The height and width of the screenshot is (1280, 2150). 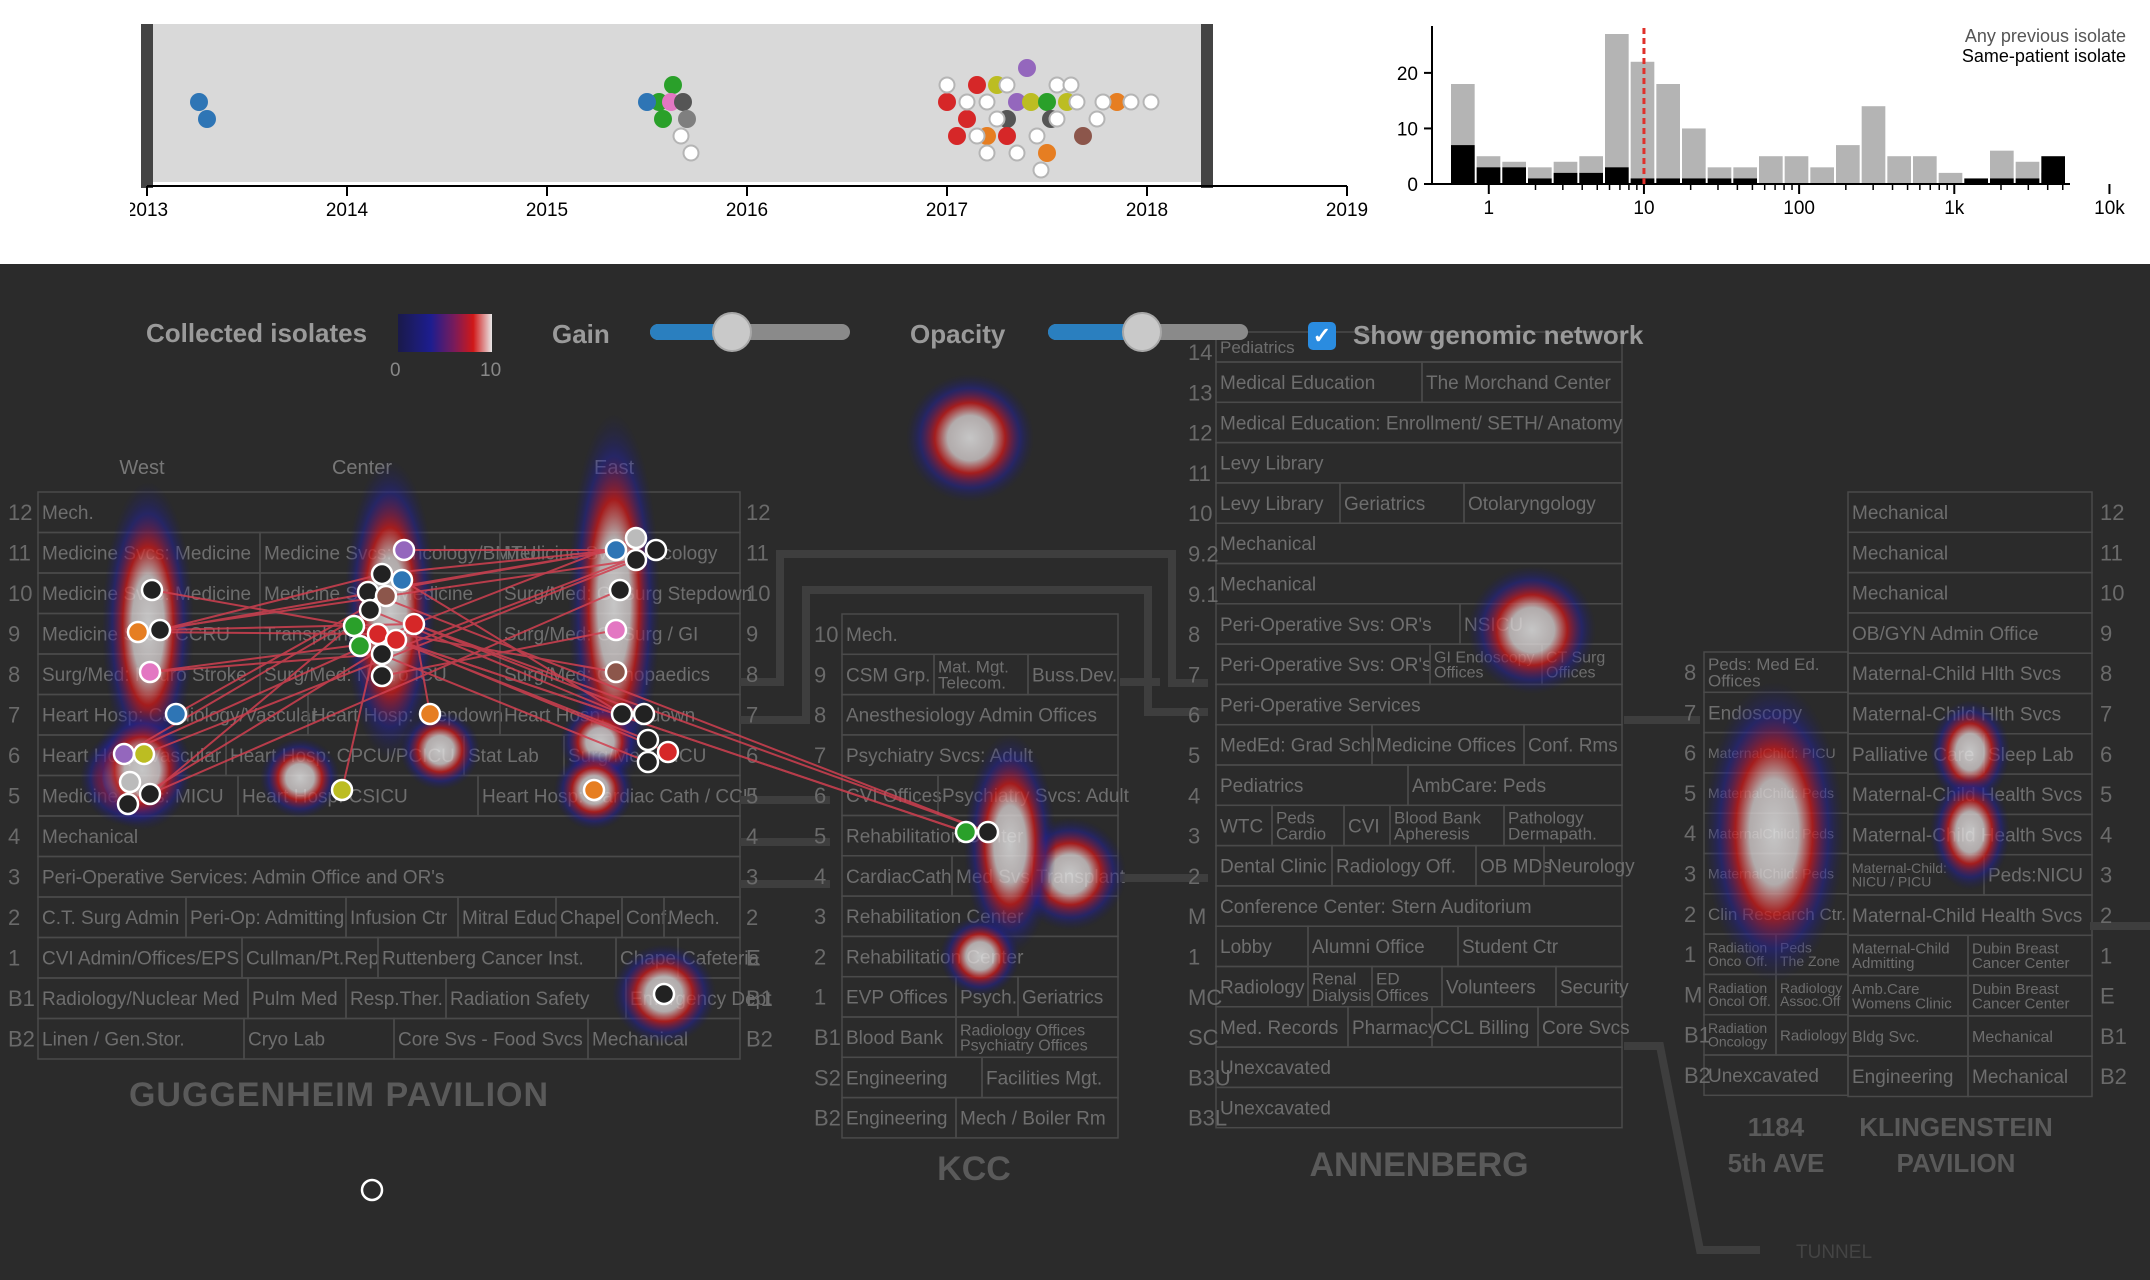 I want to click on floor-number: 4, so click(x=820, y=876).